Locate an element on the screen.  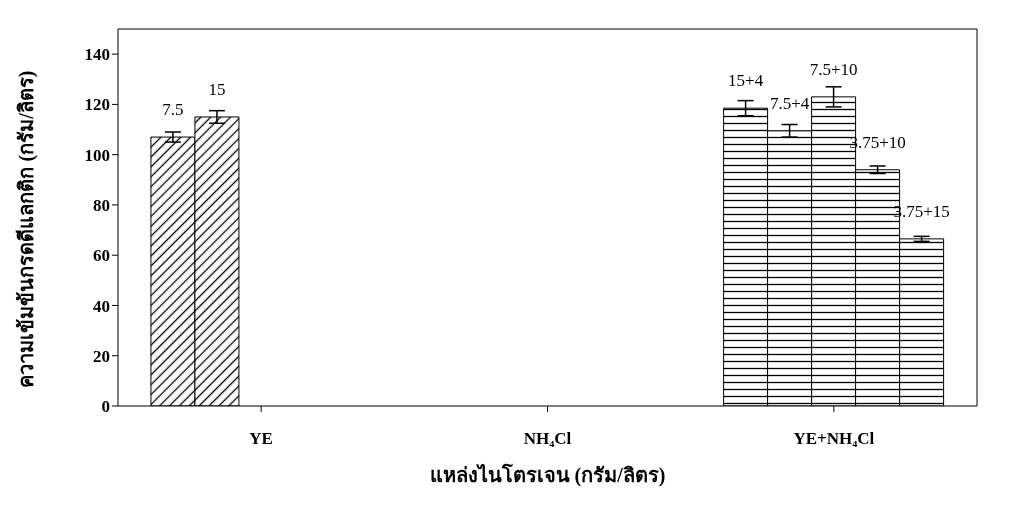
y-tick-label: 20 is located at coordinates (101, 356).